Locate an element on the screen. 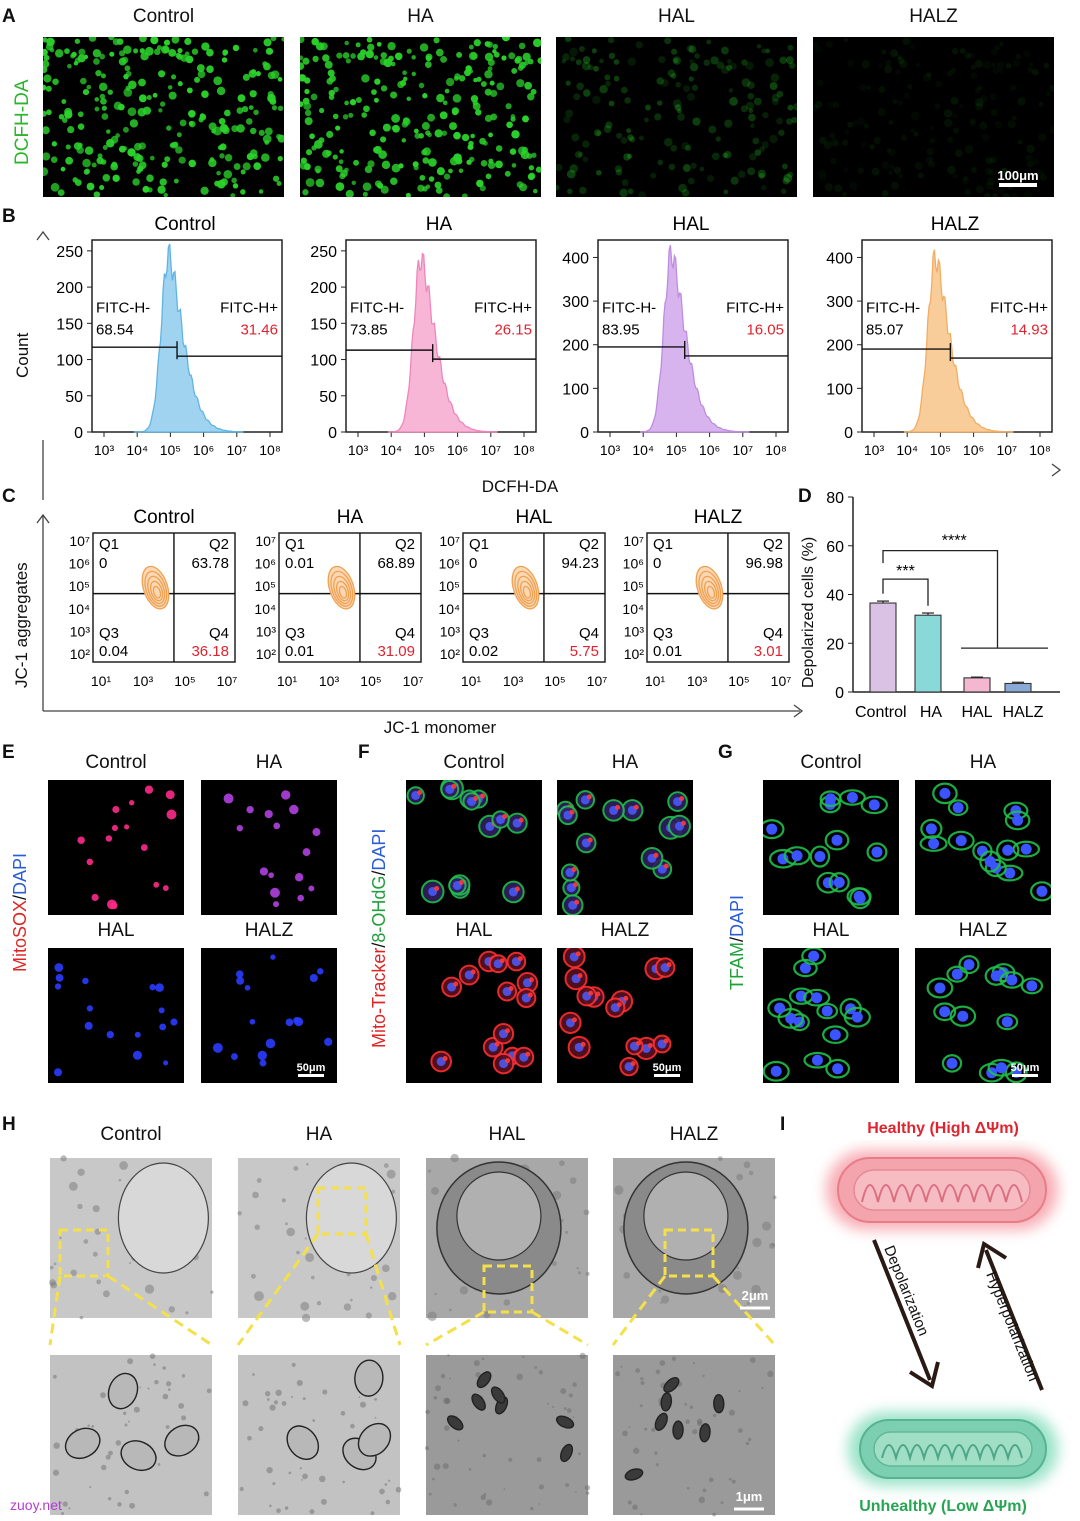 This screenshot has width=1080, height=1521. panel-g-title-hal: HAL is located at coordinates (831, 930).